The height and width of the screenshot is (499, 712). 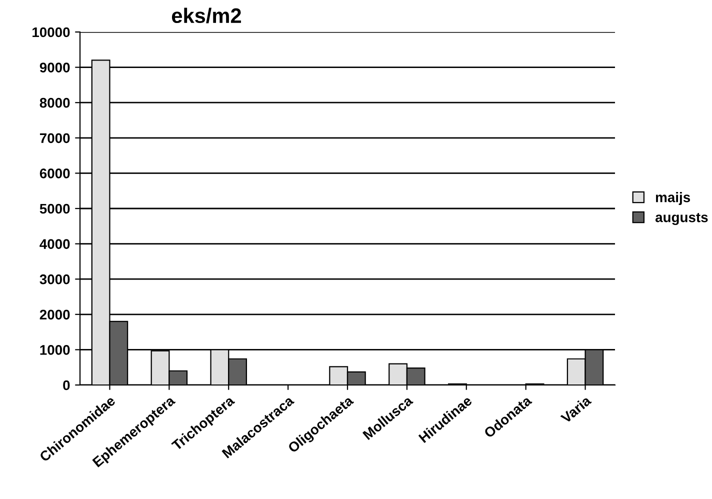 What do you see at coordinates (66, 385) in the screenshot?
I see `y-tick-label: 0` at bounding box center [66, 385].